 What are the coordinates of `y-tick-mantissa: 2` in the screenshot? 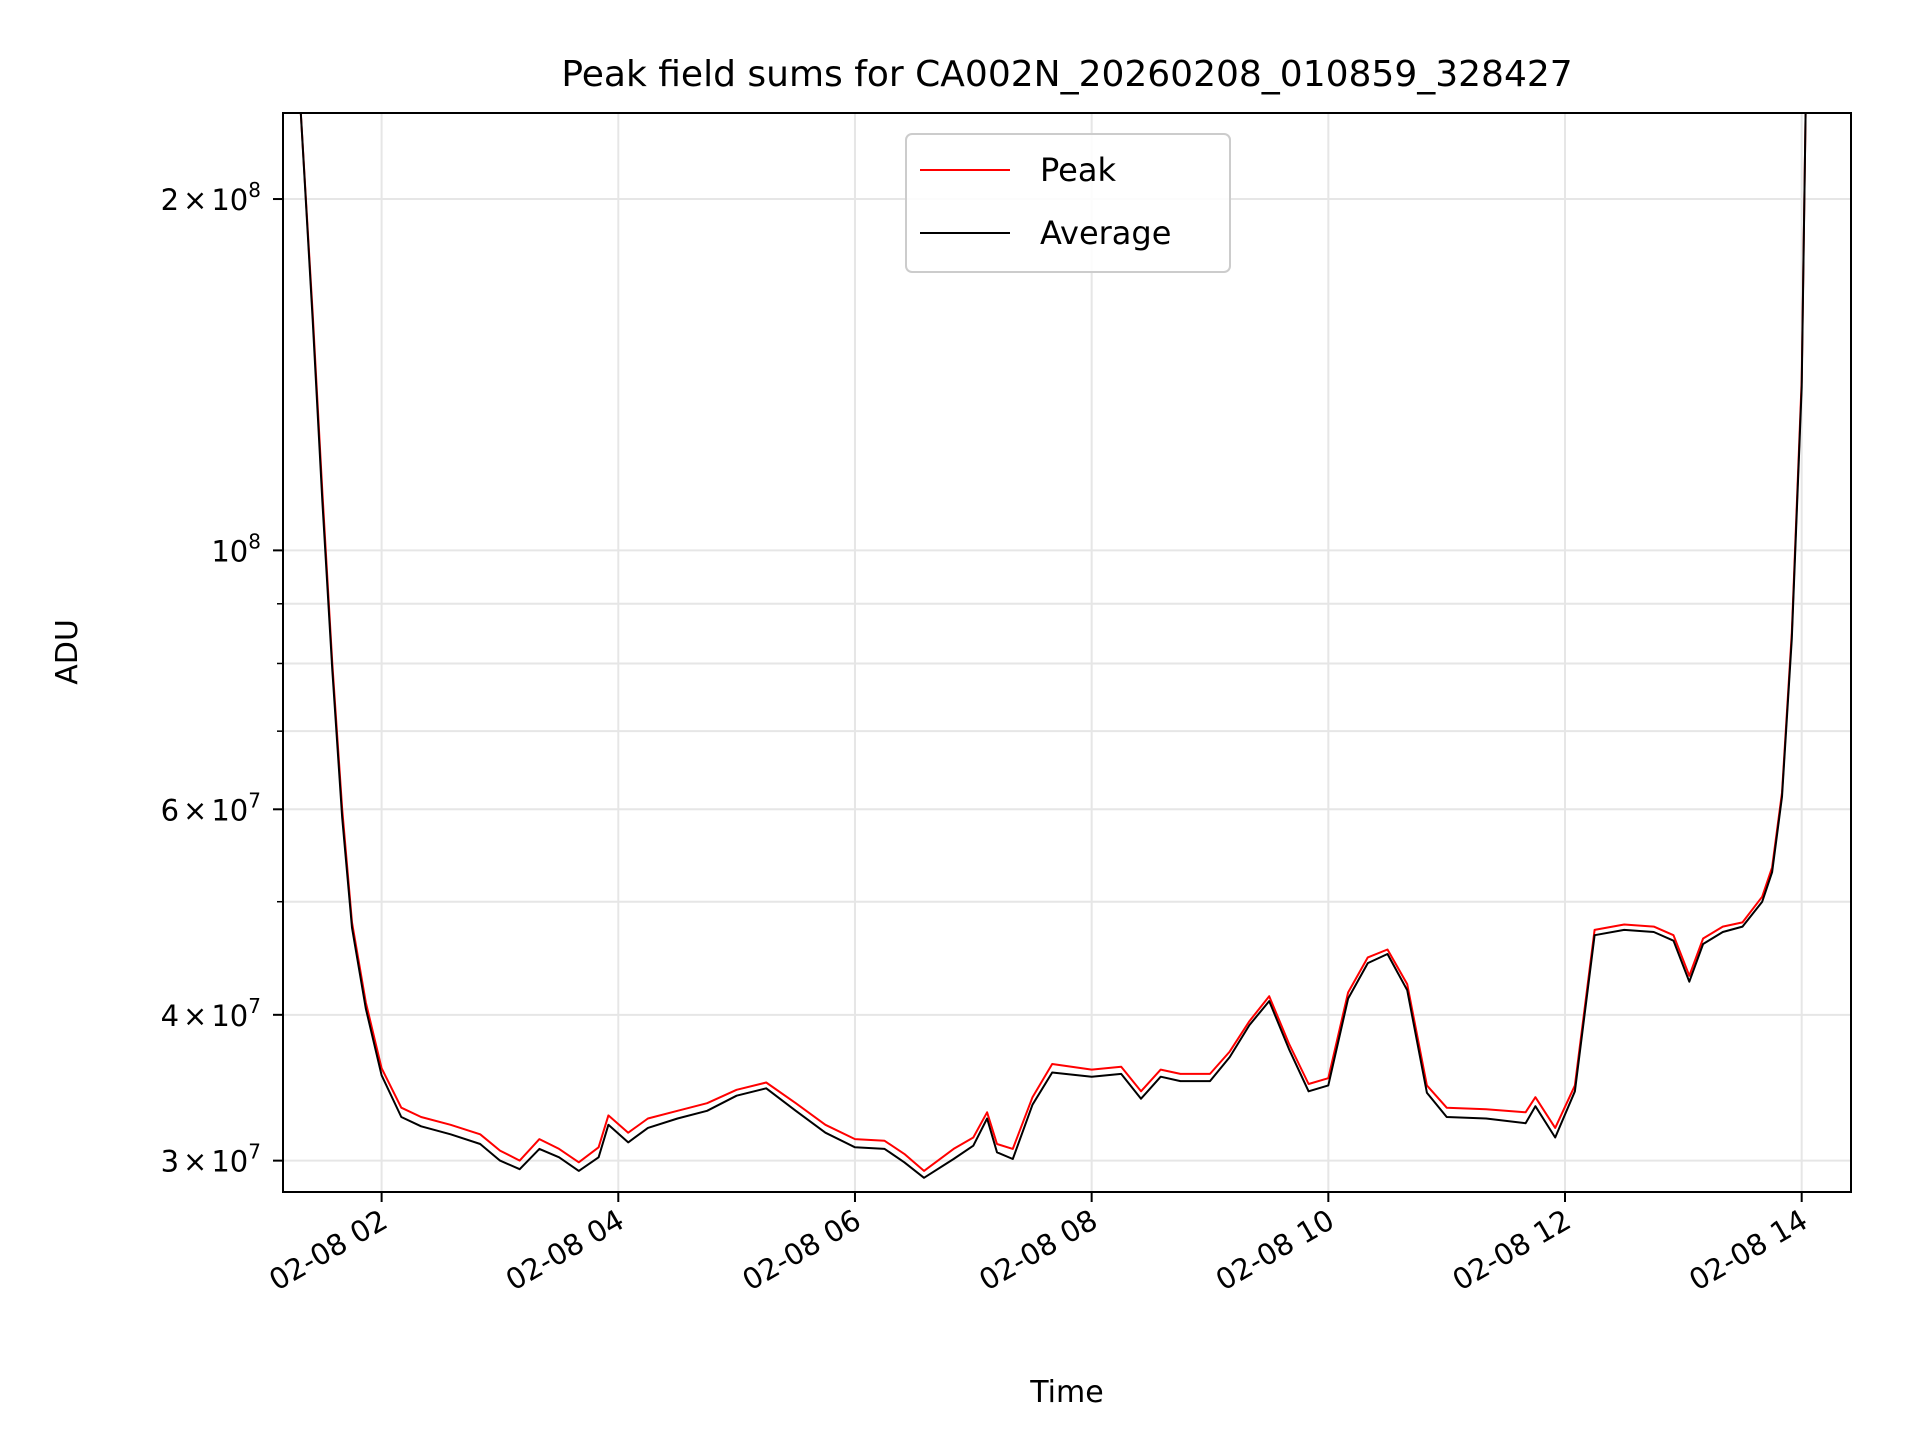 It's located at (170, 200).